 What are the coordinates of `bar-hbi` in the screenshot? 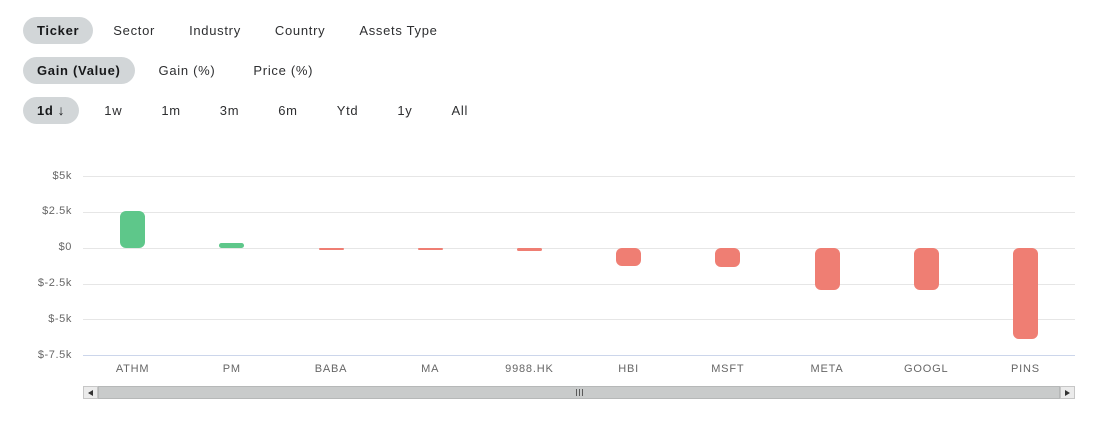 It's located at (629, 257).